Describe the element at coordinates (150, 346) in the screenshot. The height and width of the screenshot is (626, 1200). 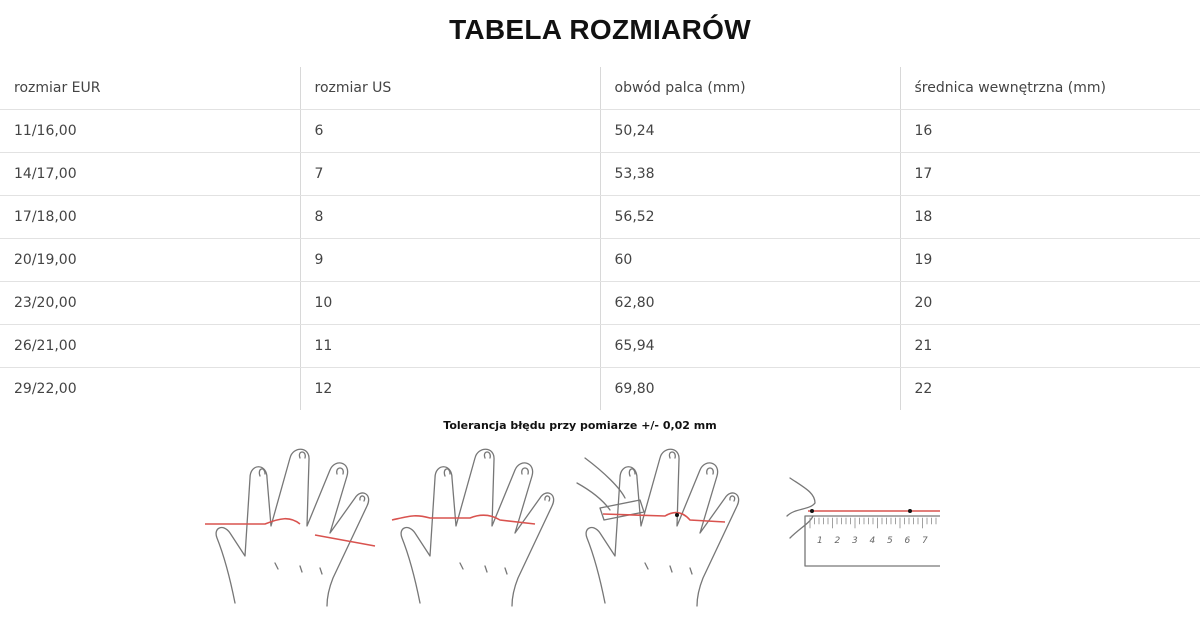
I see `cell-eur-size: 26/21,00` at that location.